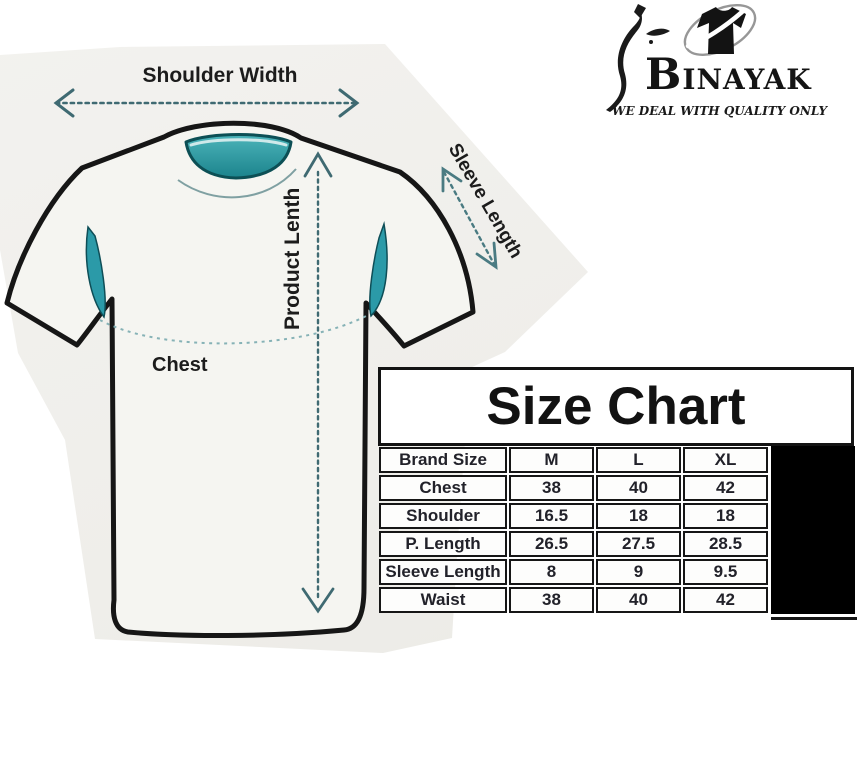 This screenshot has height=764, width=857. I want to click on brand-logo: BINAYAK WE DEAL WITH QUALITY ONLY, so click(712, 66).